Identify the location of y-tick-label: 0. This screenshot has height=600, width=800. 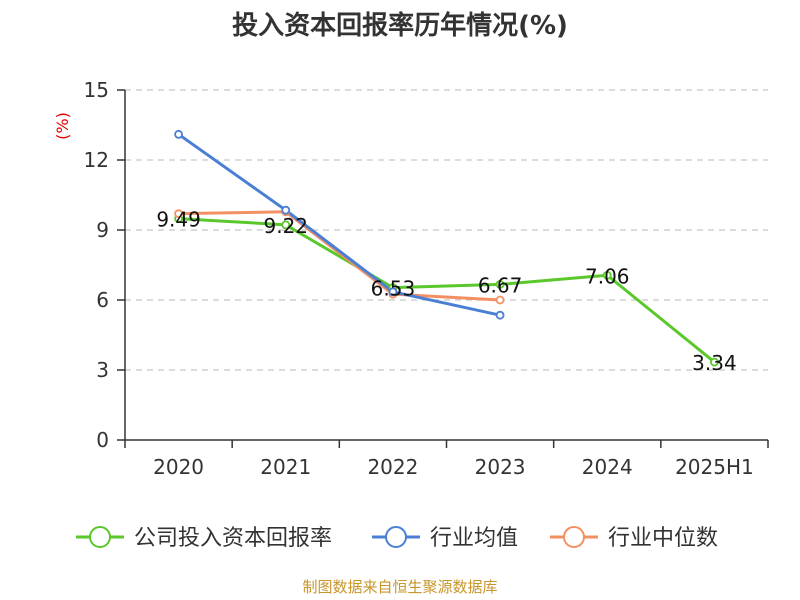
(102, 440).